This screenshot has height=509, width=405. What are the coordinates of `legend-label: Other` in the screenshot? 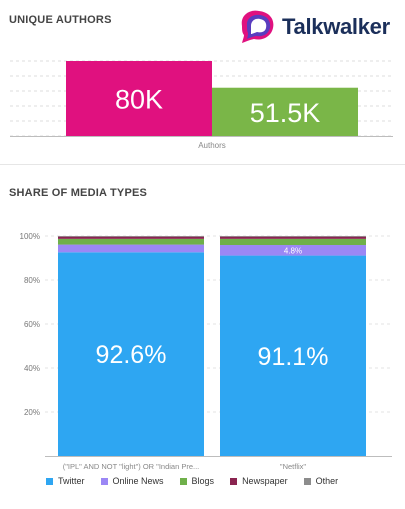 It's located at (327, 481).